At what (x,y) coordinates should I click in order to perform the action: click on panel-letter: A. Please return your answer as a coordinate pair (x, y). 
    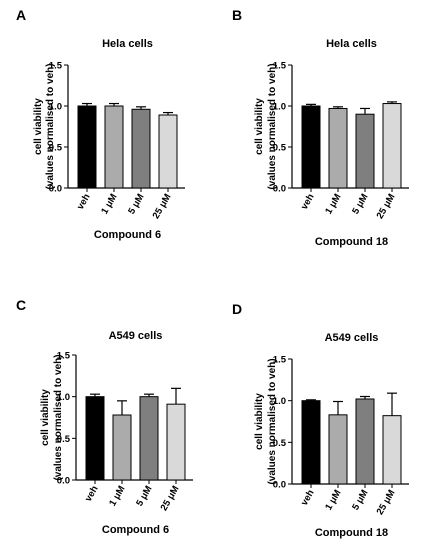
    Looking at the image, I should click on (21, 15).